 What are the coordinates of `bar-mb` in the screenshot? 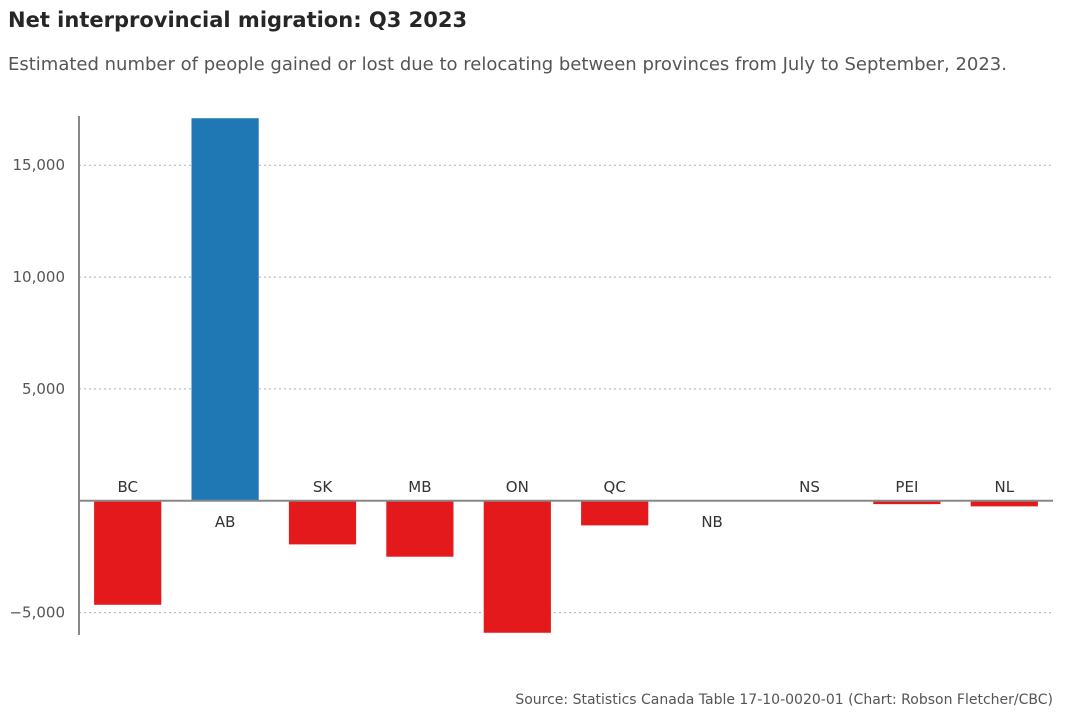 It's located at (420, 528).